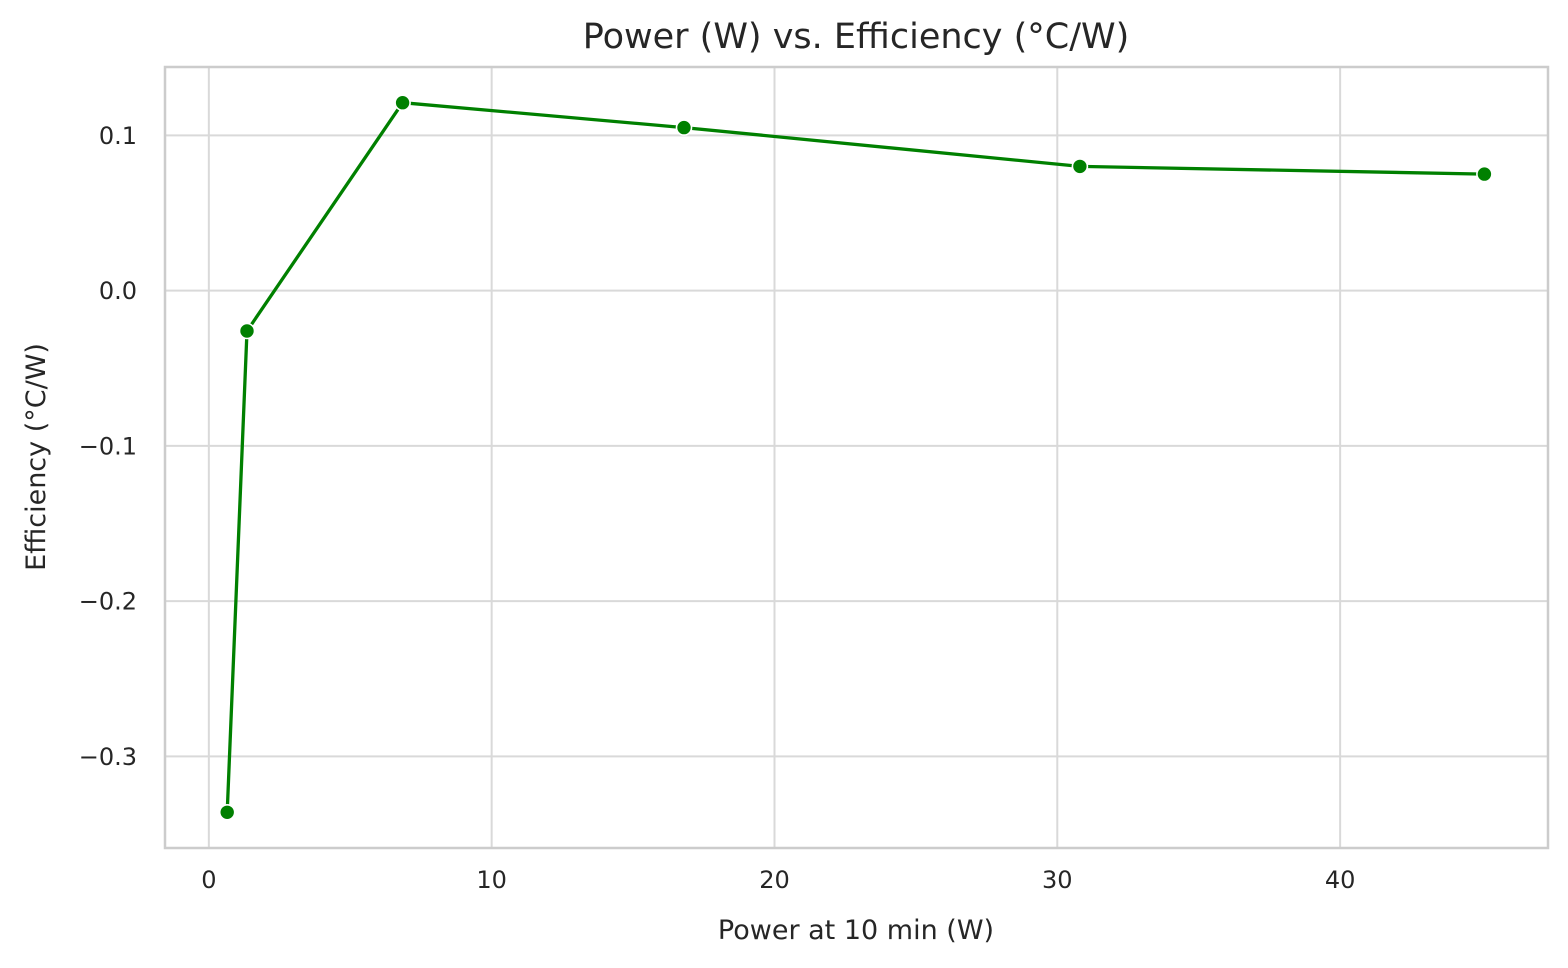 Image resolution: width=1568 pixels, height=968 pixels. I want to click on x-tick-label: 0, so click(208, 880).